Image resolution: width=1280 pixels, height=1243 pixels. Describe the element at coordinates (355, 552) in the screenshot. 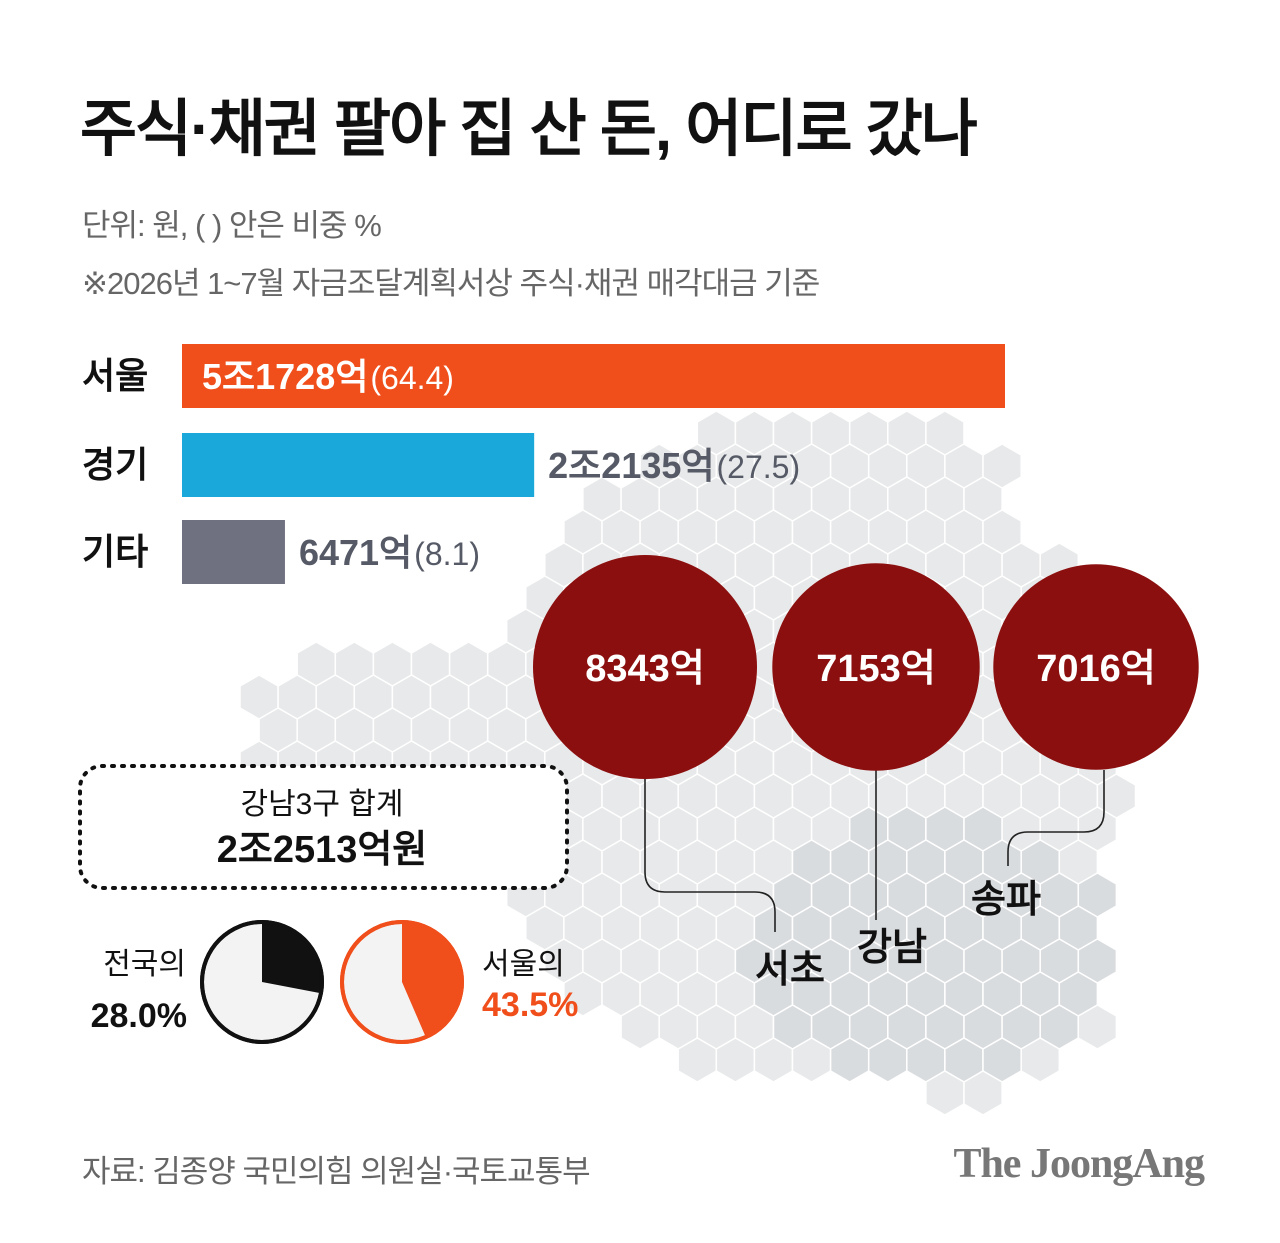

I see `bar-value: 6471억` at that location.